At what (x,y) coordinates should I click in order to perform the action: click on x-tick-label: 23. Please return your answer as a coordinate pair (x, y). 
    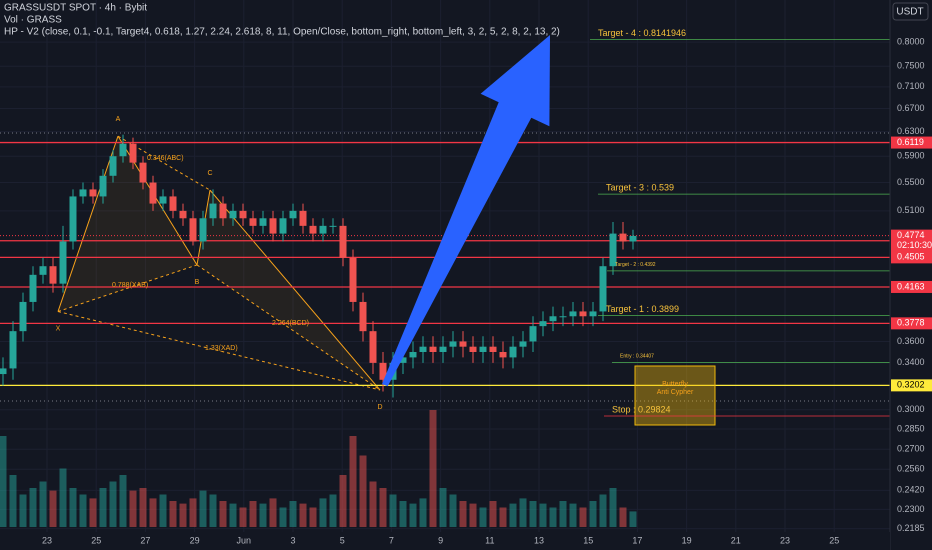
    Looking at the image, I should click on (785, 540).